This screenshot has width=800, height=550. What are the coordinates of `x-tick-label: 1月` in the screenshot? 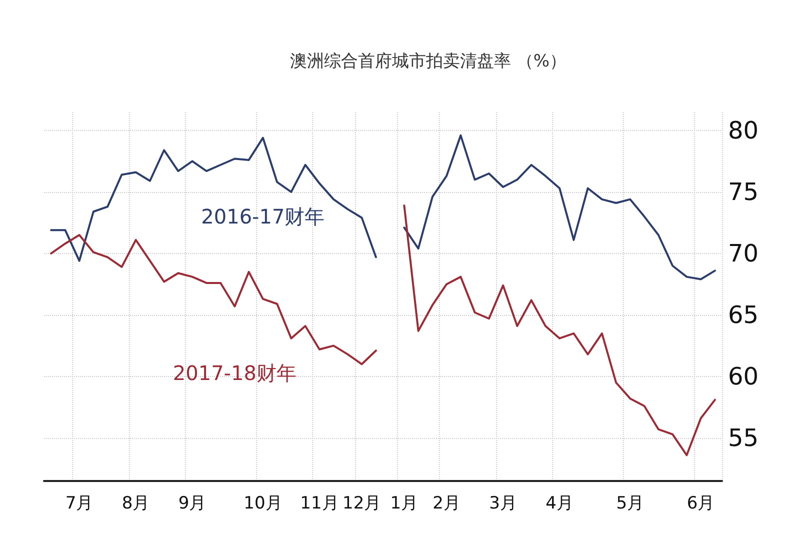 It's located at (404, 504).